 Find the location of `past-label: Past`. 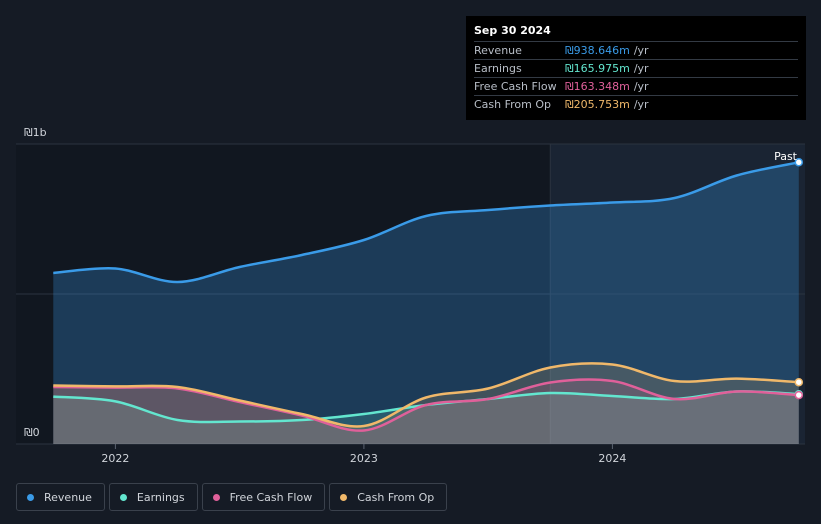

past-label: Past is located at coordinates (786, 156).